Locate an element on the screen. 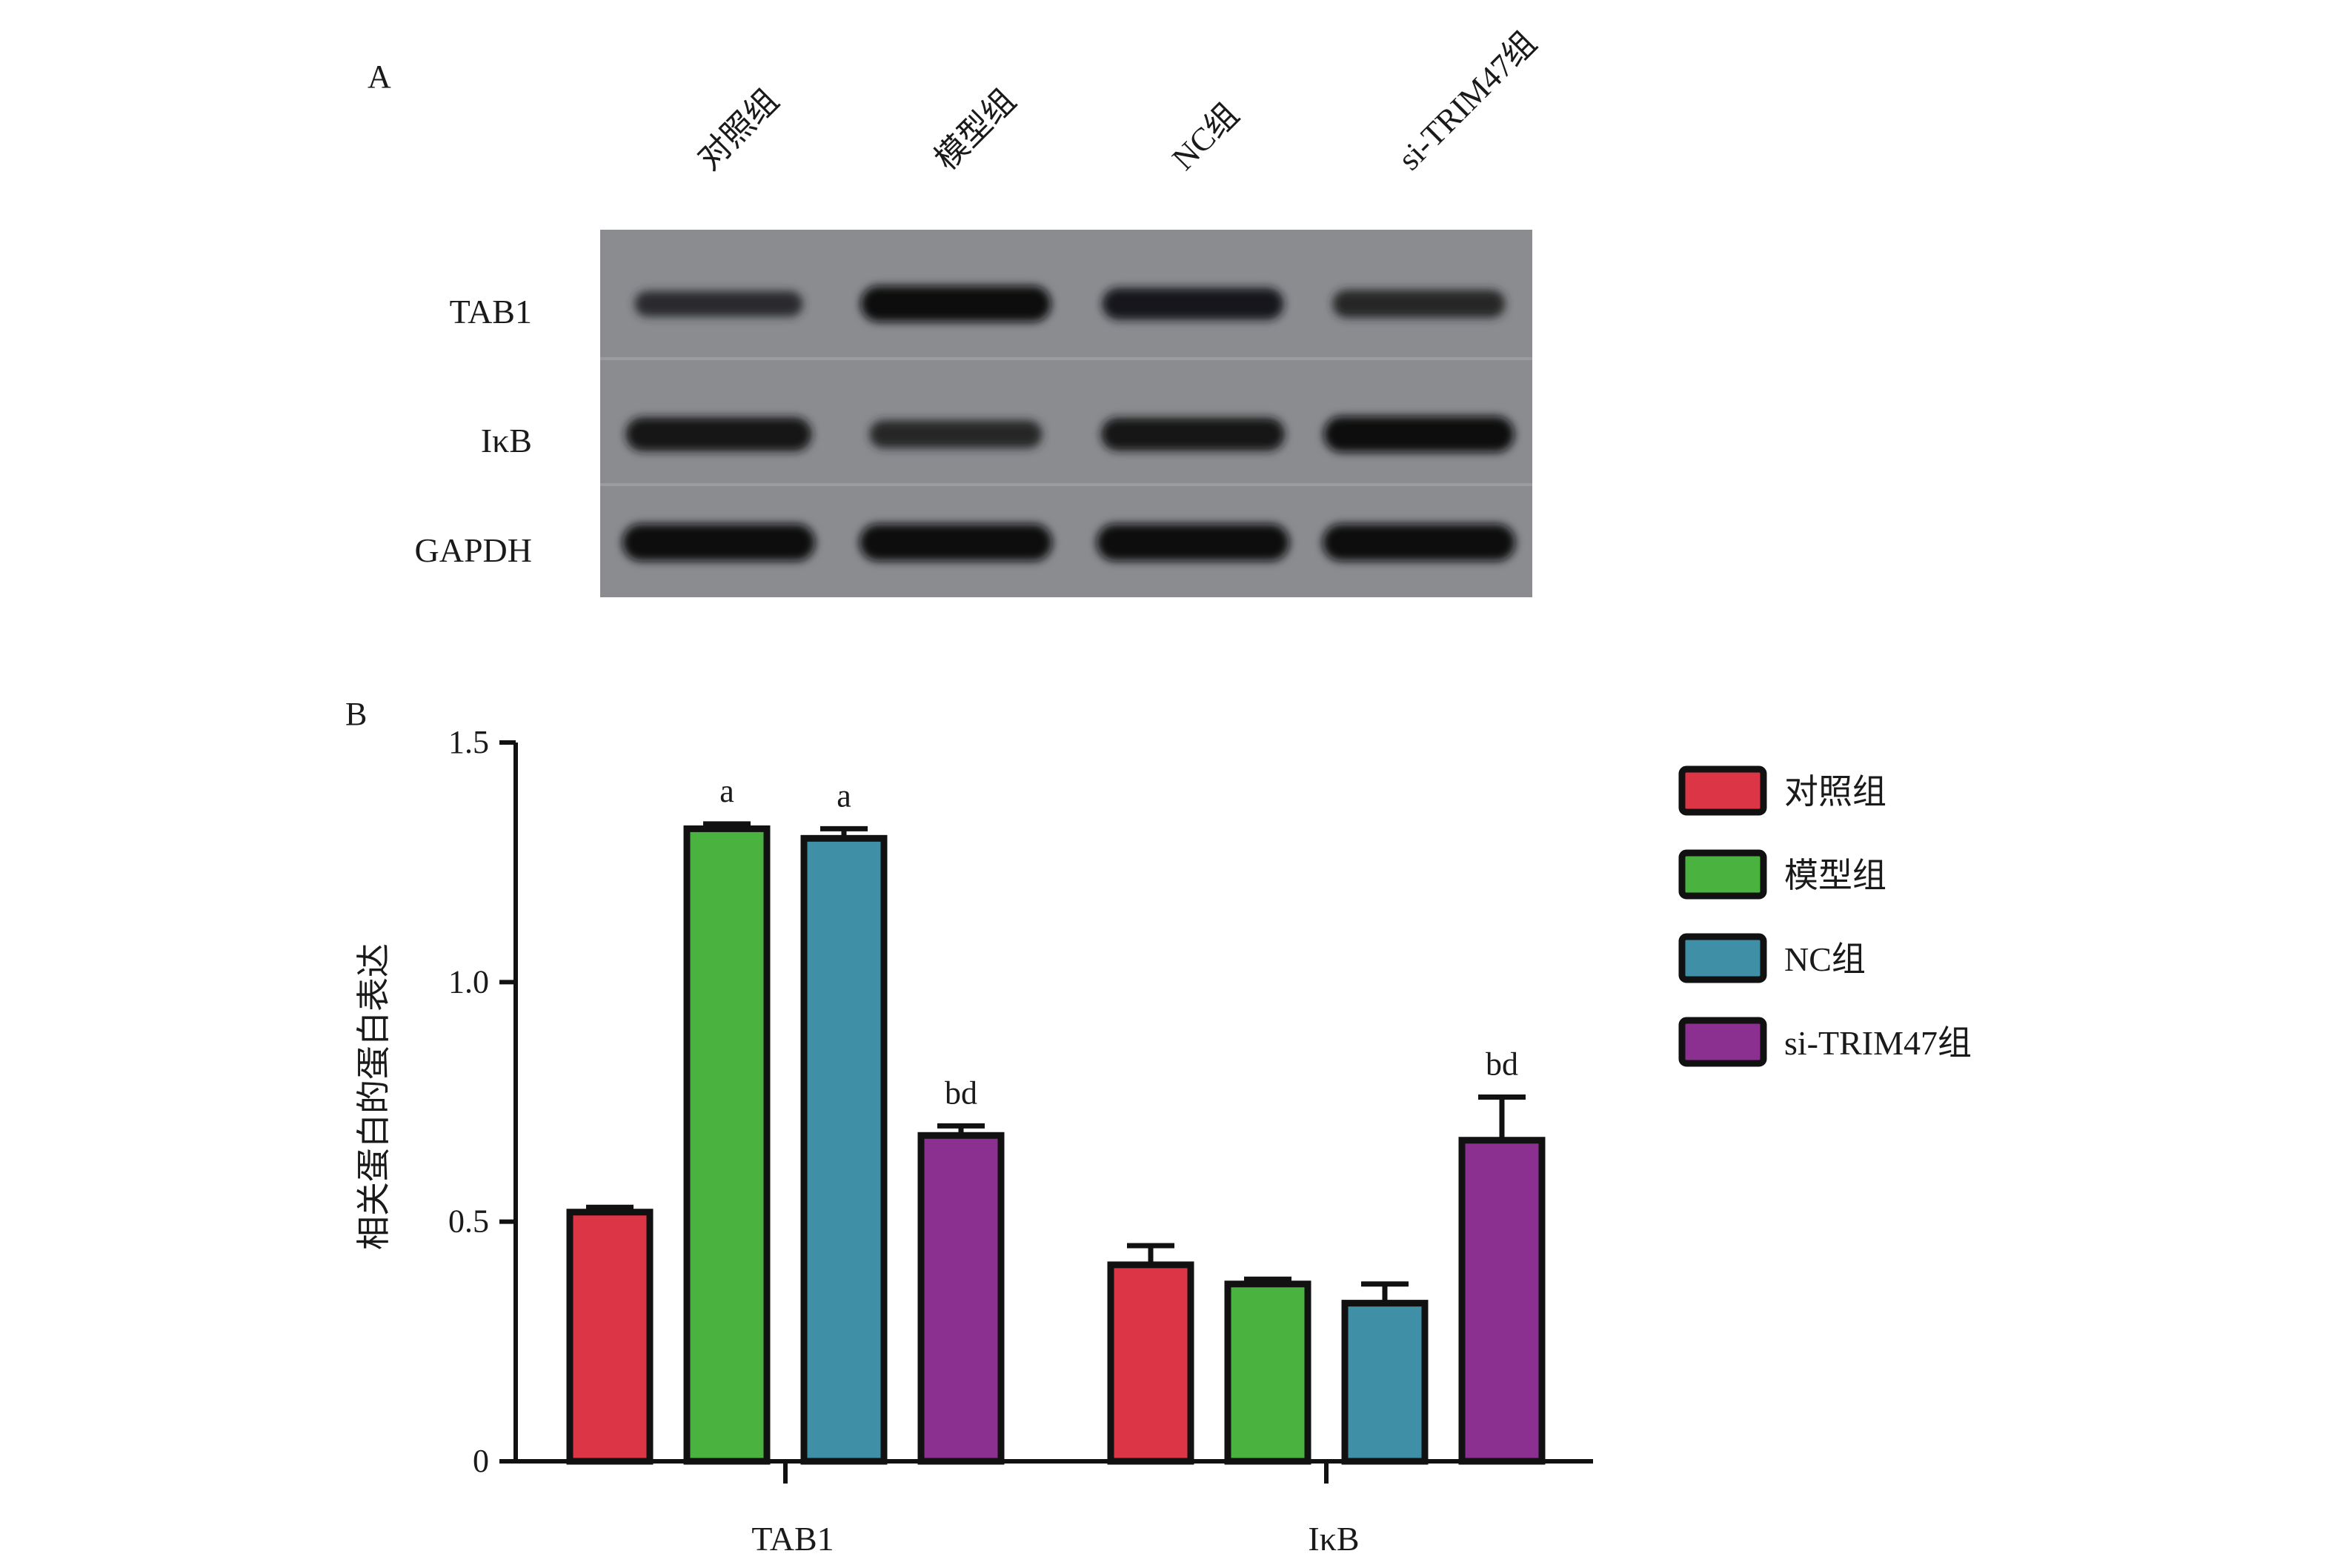 This screenshot has height=1568, width=2334. lane-label-2: NC组 is located at coordinates (1205, 136).